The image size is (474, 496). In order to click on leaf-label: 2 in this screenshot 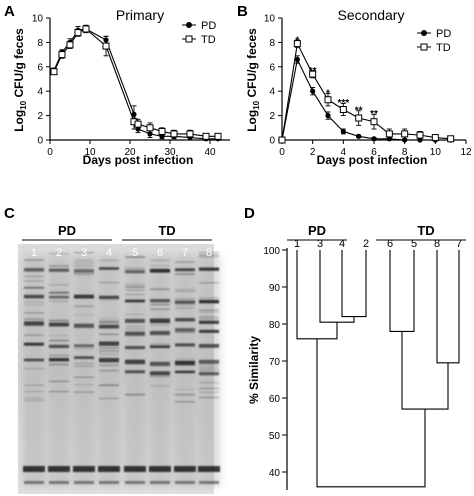, I will do `click(366, 244)`.